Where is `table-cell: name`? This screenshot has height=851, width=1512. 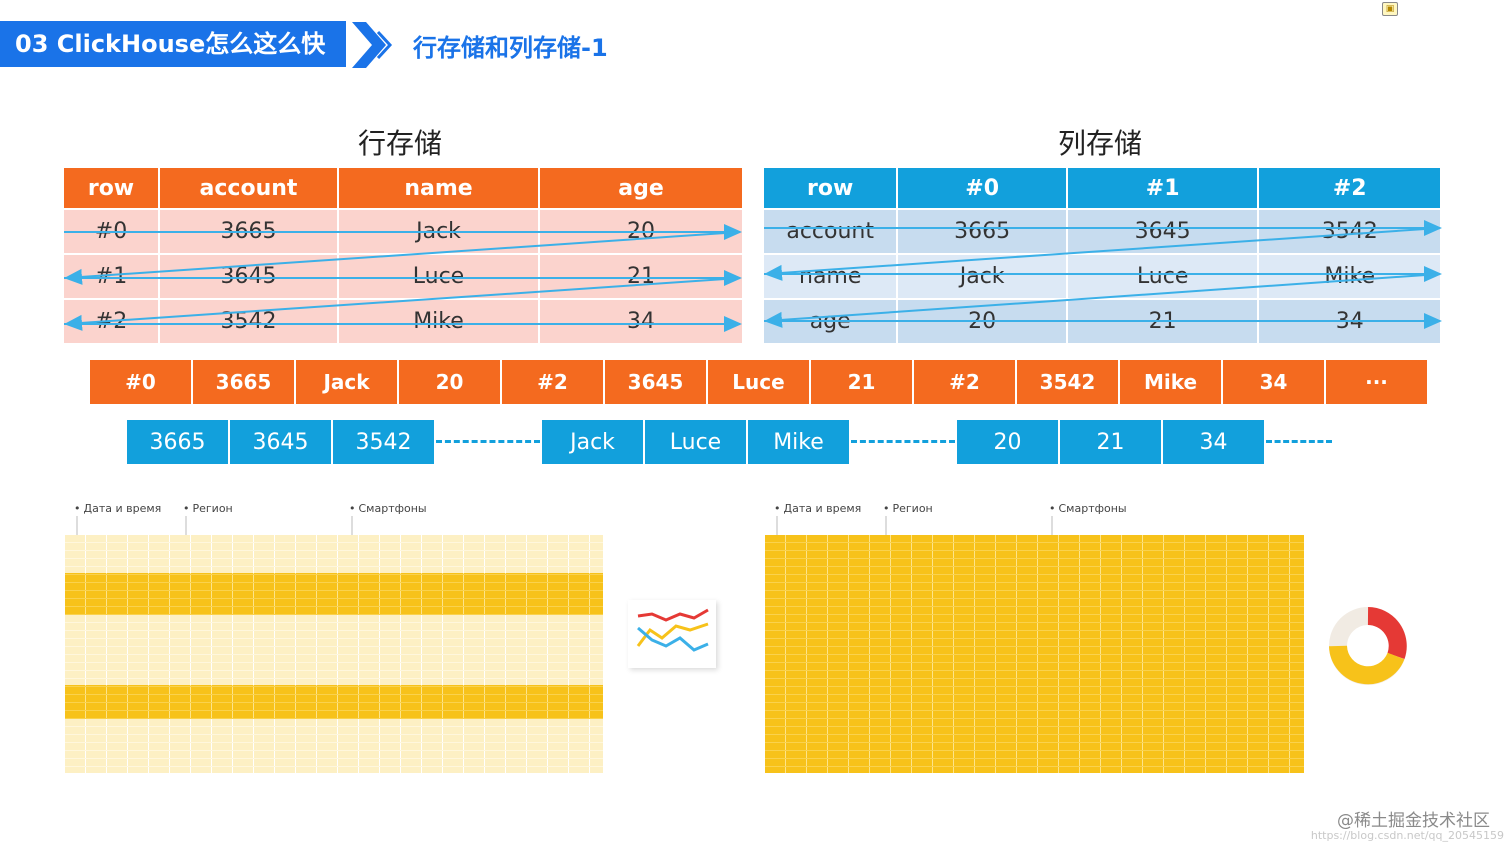
table-cell: name is located at coordinates (830, 276).